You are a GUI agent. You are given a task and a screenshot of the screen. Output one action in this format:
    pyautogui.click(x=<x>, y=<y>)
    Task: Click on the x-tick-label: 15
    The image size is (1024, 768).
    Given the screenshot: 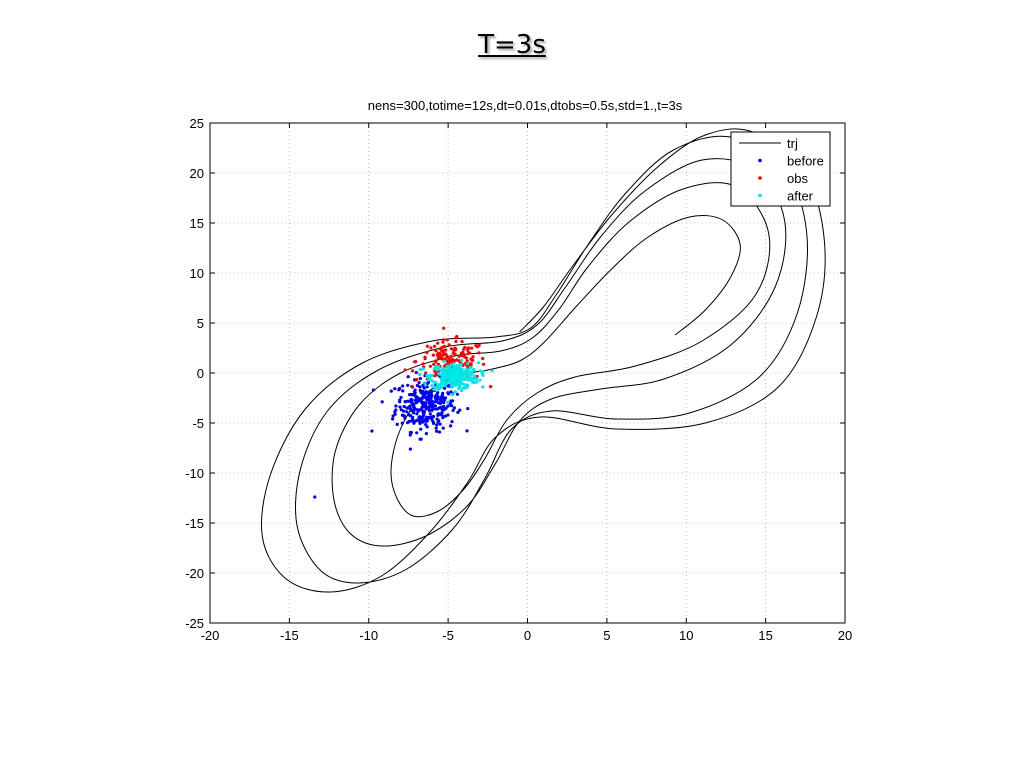 What is the action you would take?
    pyautogui.click(x=765, y=635)
    